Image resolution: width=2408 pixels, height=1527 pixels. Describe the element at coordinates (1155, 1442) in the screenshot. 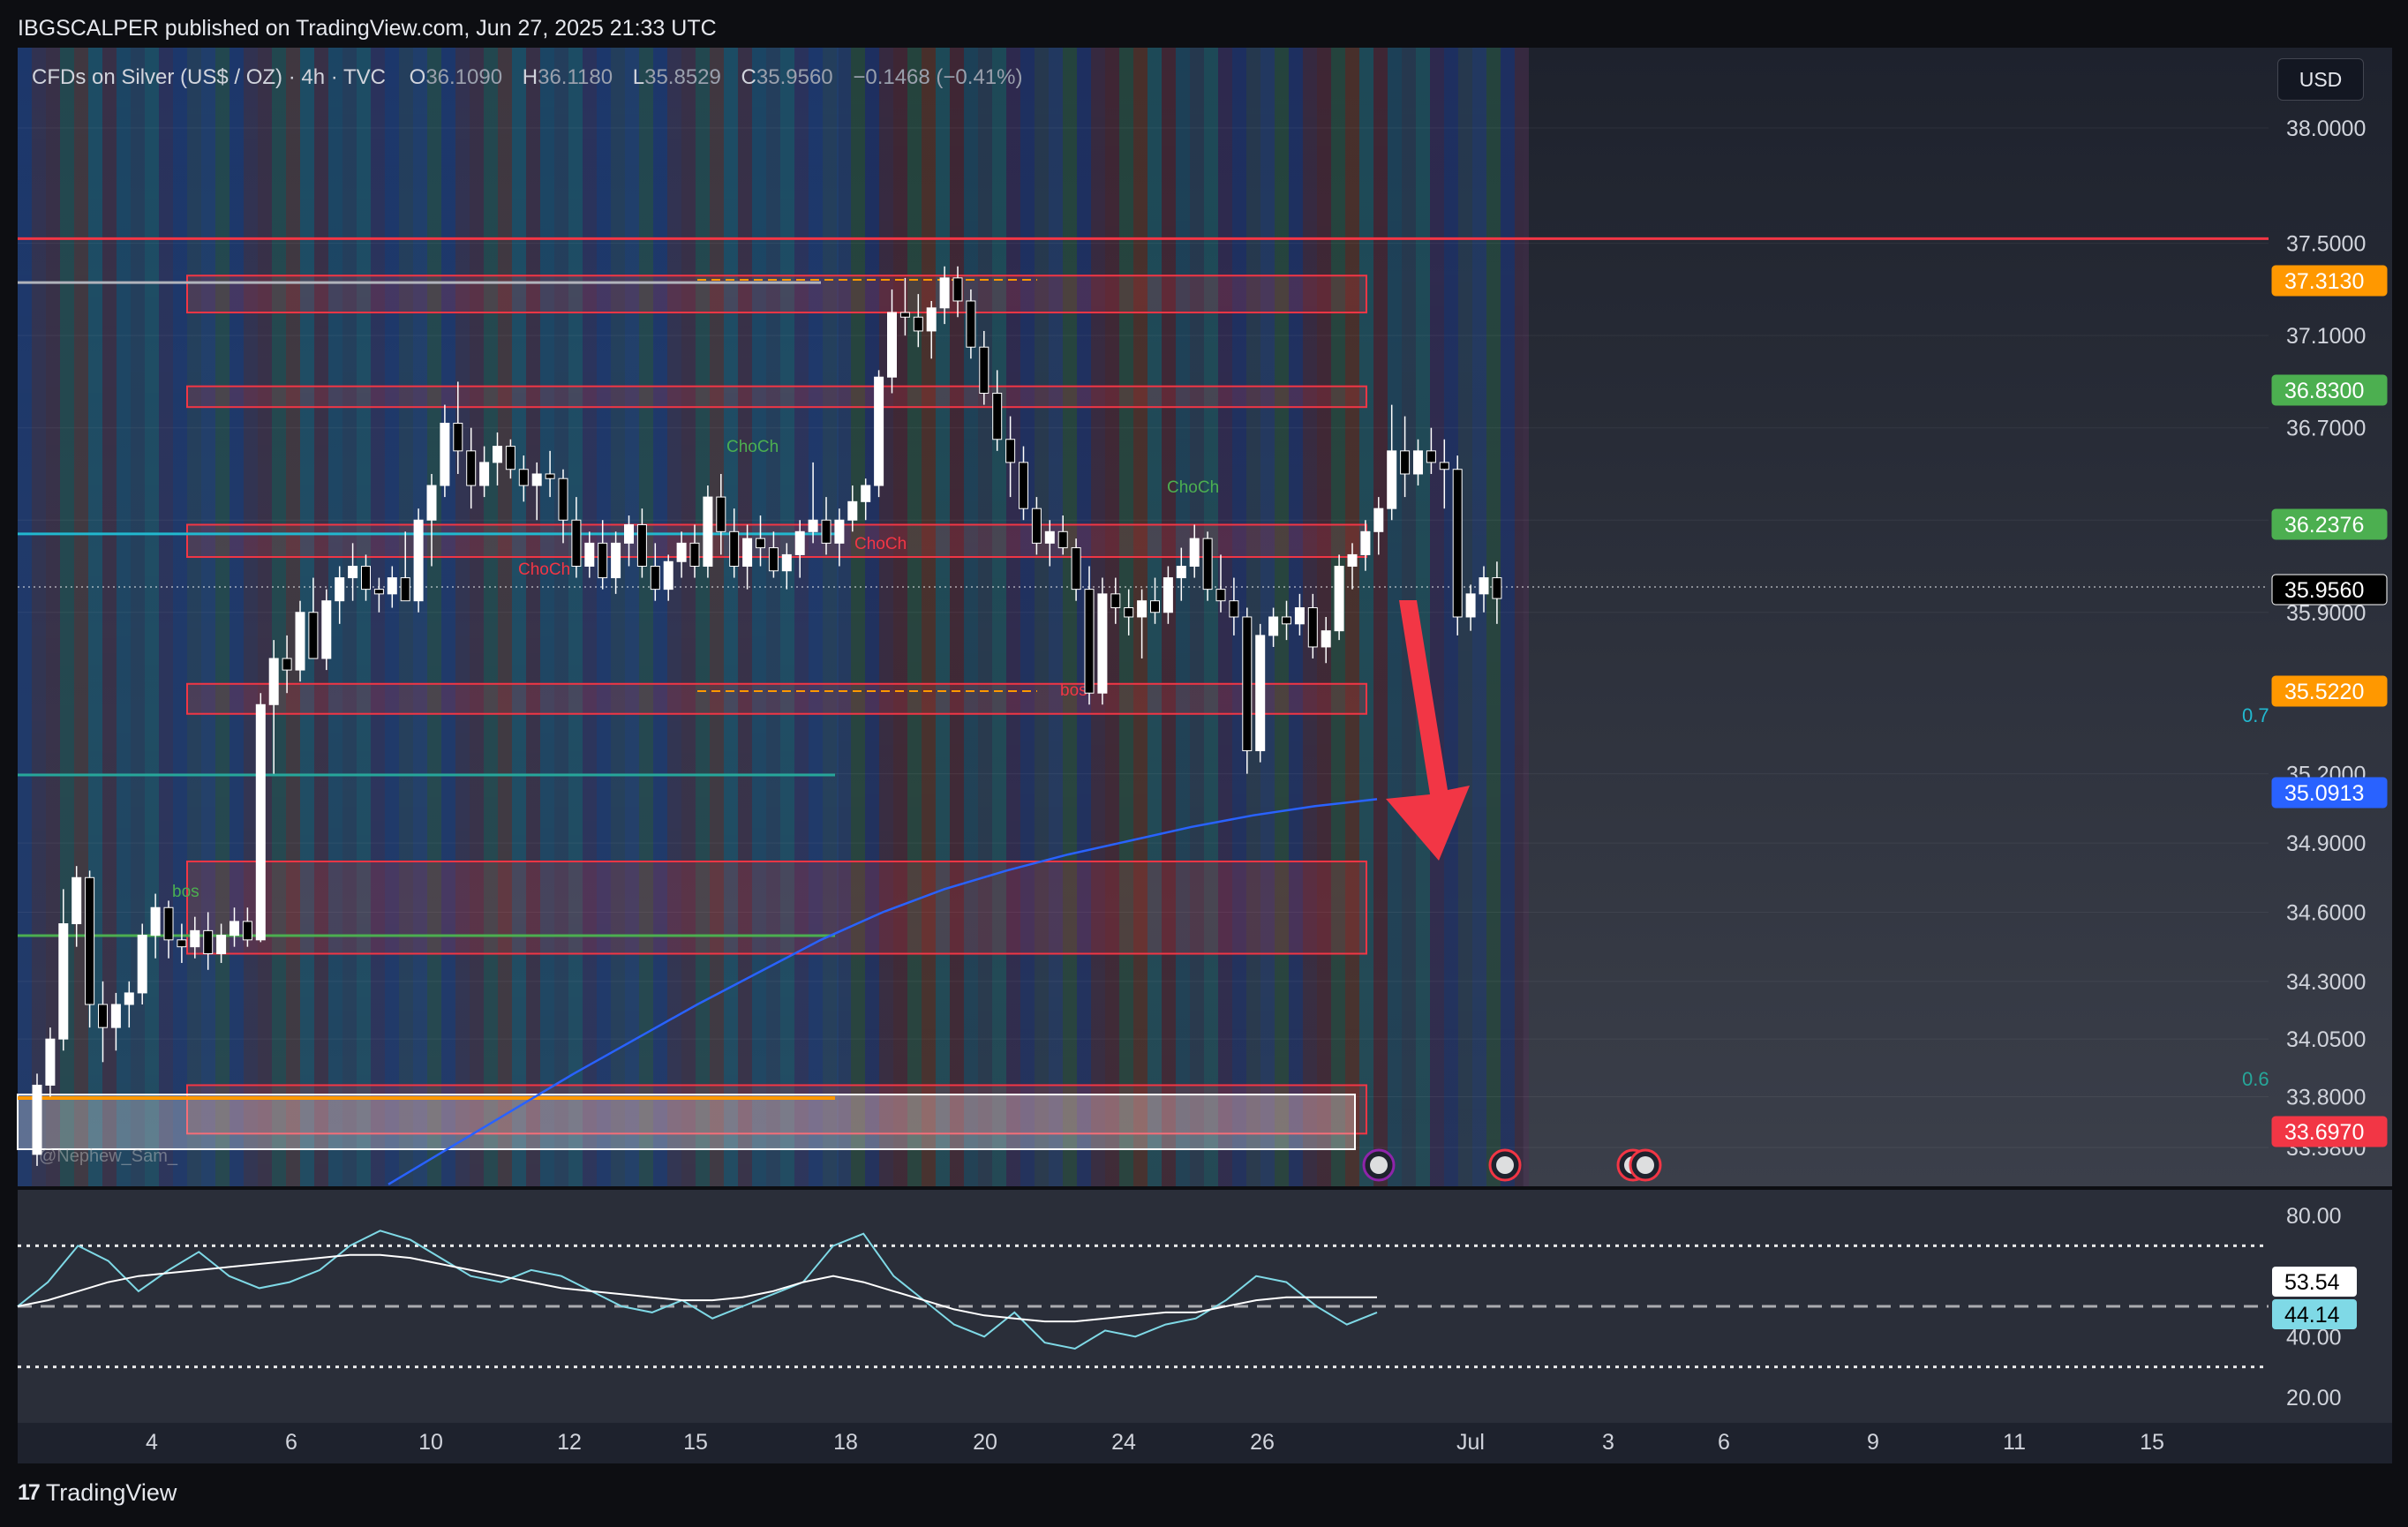

I see `time-axis: 4 6 10 12 15 18 20 24 26 Jul 3 6 9 11 15` at that location.